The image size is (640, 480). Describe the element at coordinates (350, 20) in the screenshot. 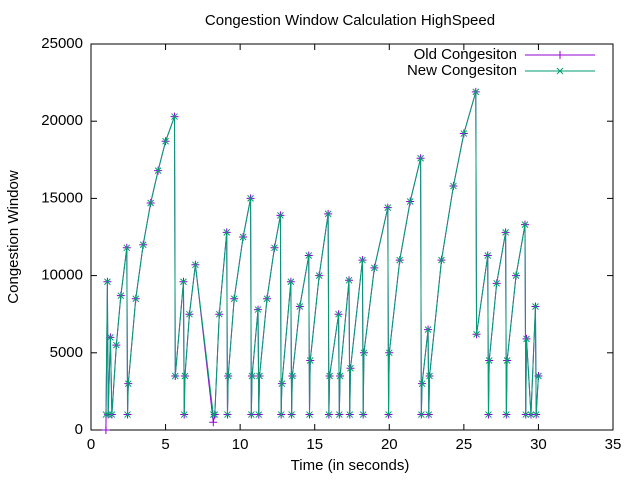

I see `chart-title: Congestion Window Calculation HighSpeed` at that location.